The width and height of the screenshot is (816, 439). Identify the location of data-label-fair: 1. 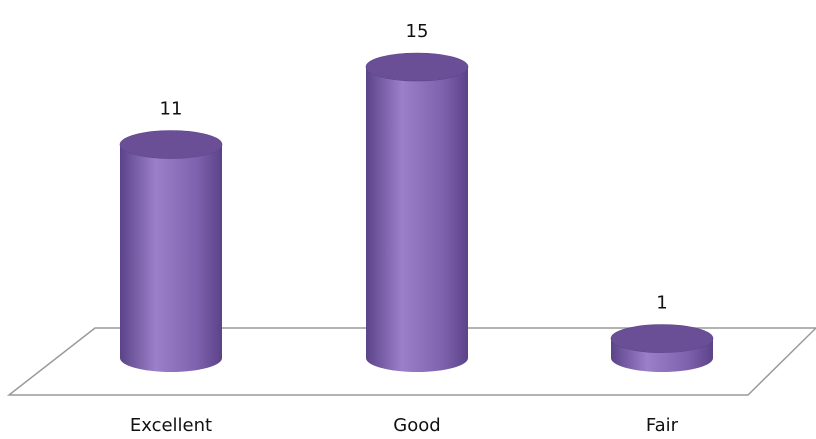
(661, 303).